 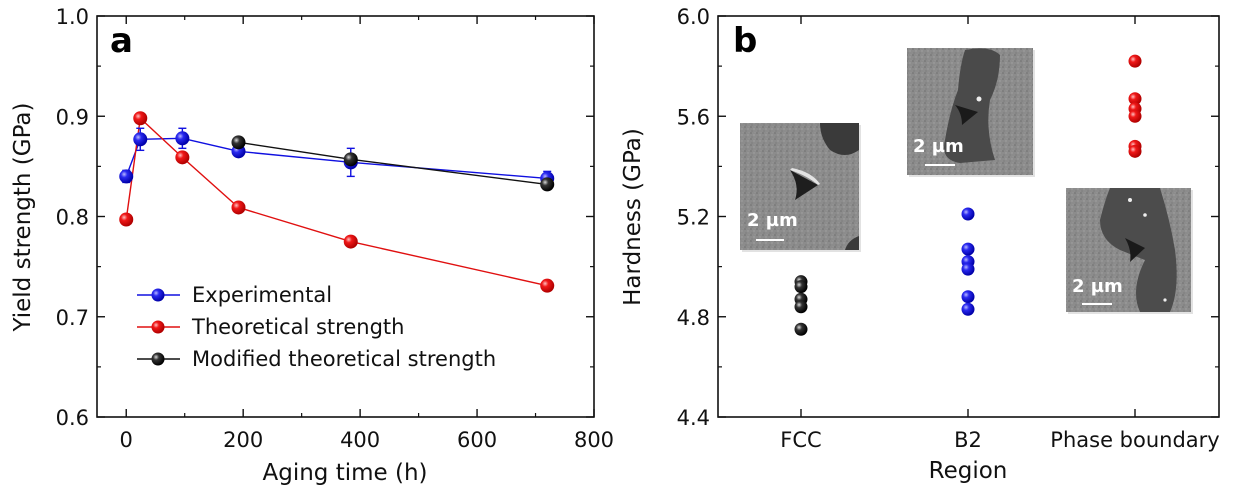 What do you see at coordinates (693, 318) in the screenshot?
I see `y-tick-label-b: 4.8` at bounding box center [693, 318].